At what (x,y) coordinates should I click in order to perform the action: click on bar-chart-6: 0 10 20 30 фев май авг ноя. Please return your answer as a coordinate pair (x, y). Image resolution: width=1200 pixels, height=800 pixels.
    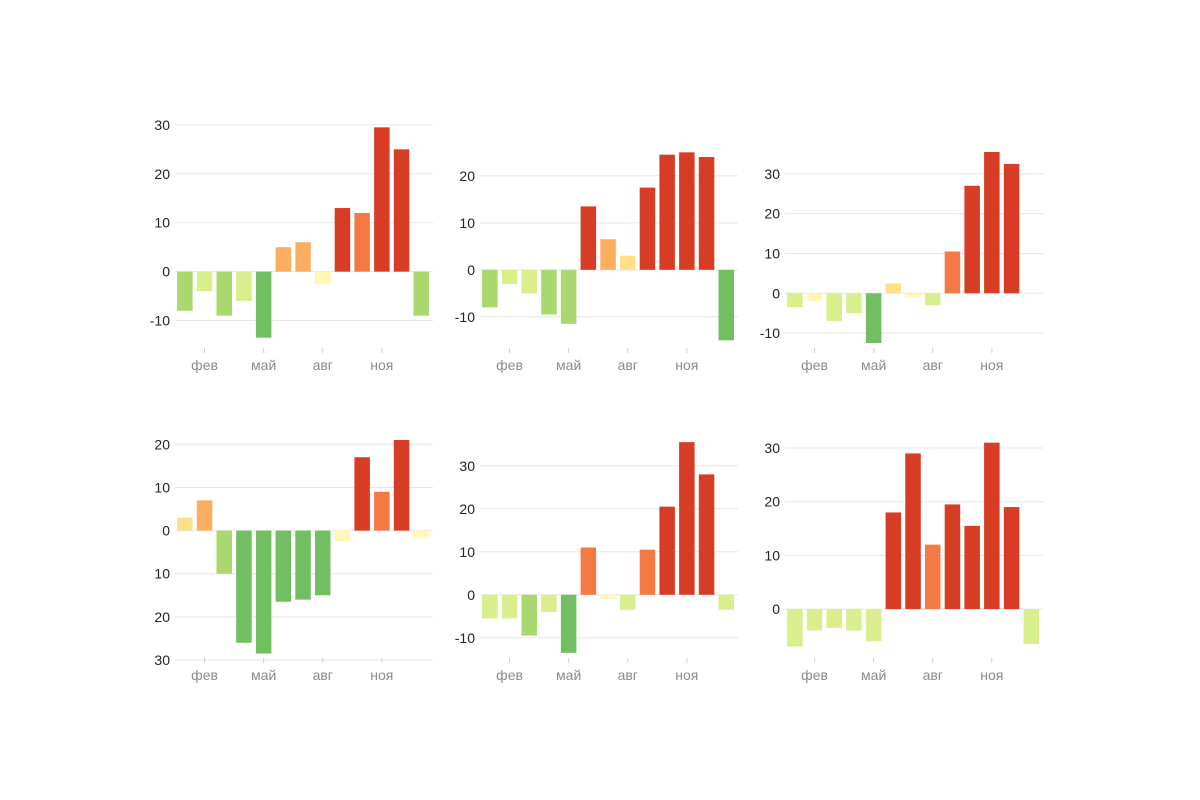
    Looking at the image, I should click on (903, 561).